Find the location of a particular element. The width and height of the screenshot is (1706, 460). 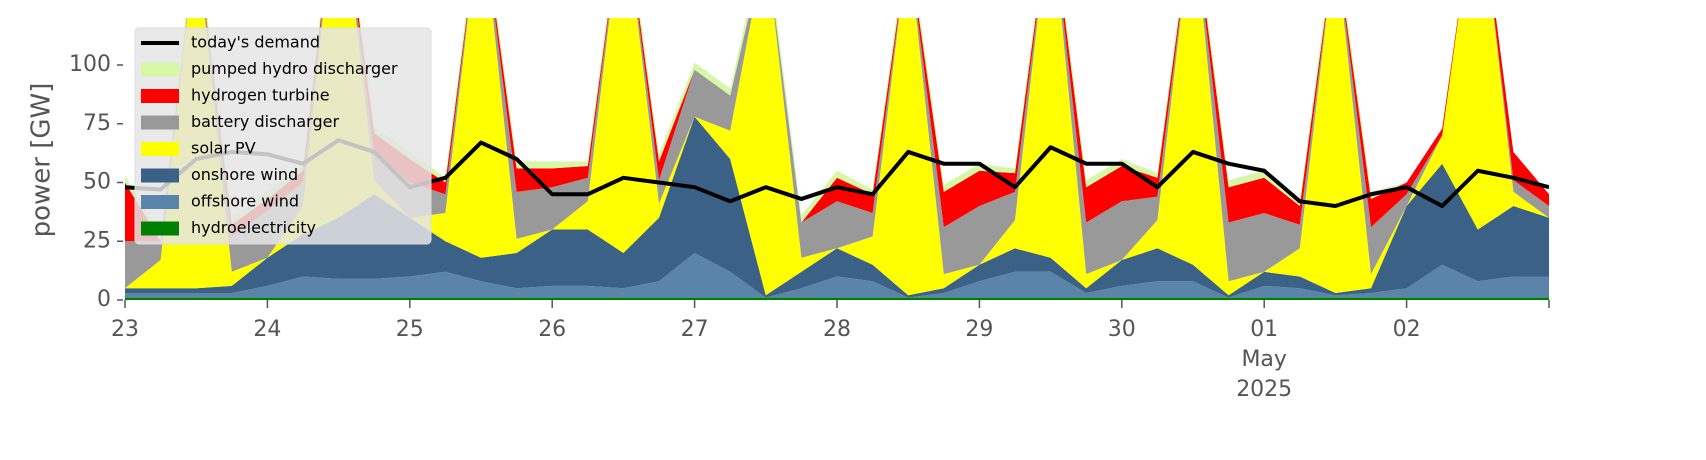

legend-label: onshore wind is located at coordinates (244, 174).